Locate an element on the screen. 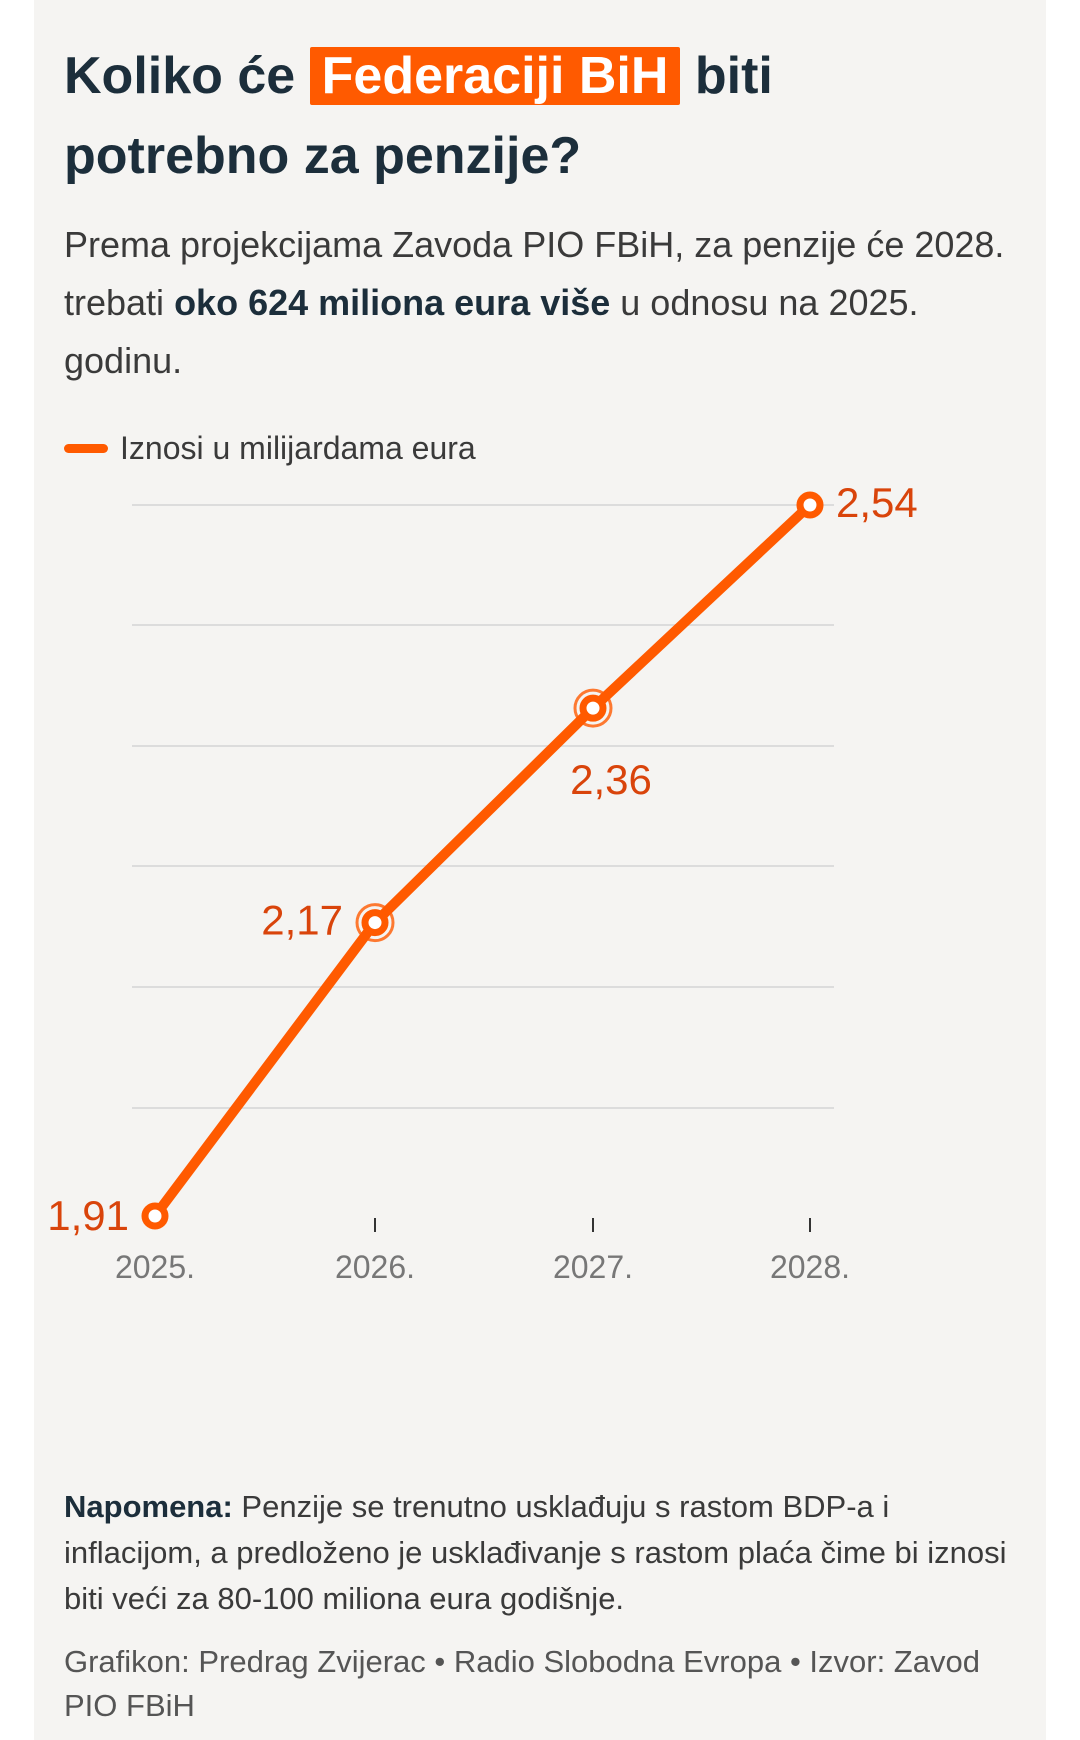  title-highlight: Federaciji BiH is located at coordinates (495, 76).